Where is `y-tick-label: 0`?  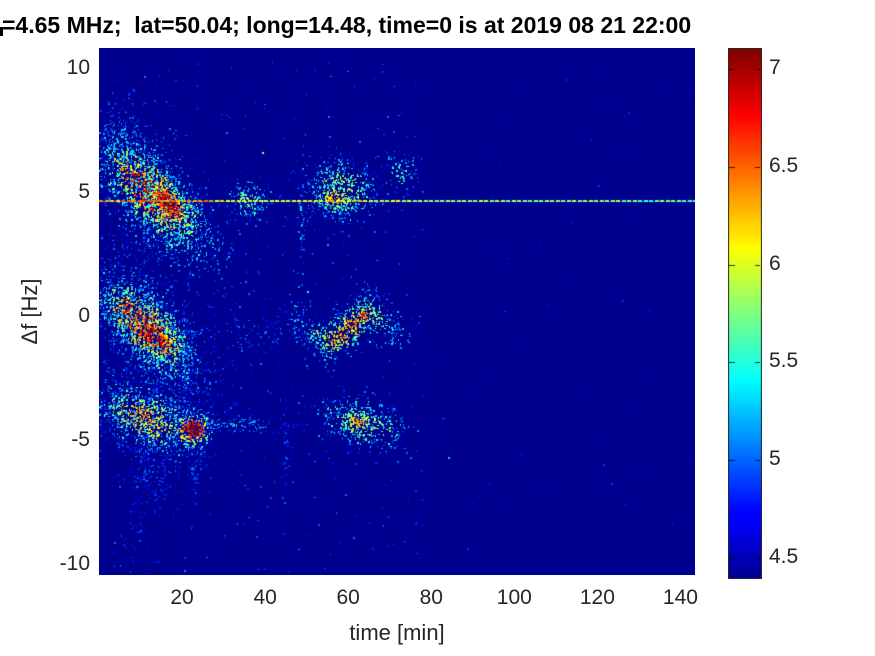
y-tick-label: 0 is located at coordinates (84, 315).